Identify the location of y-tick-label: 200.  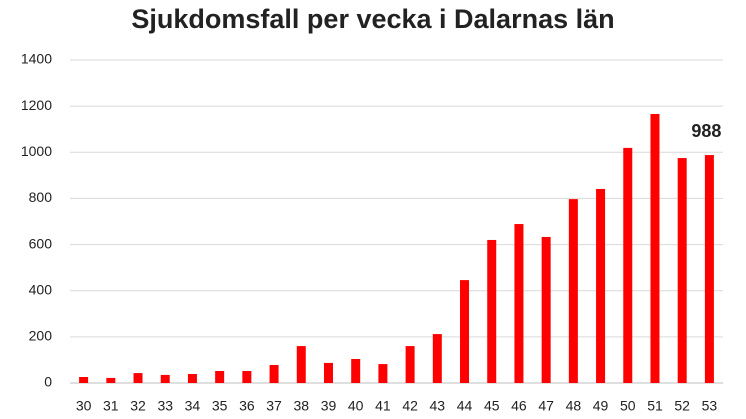
(41, 336).